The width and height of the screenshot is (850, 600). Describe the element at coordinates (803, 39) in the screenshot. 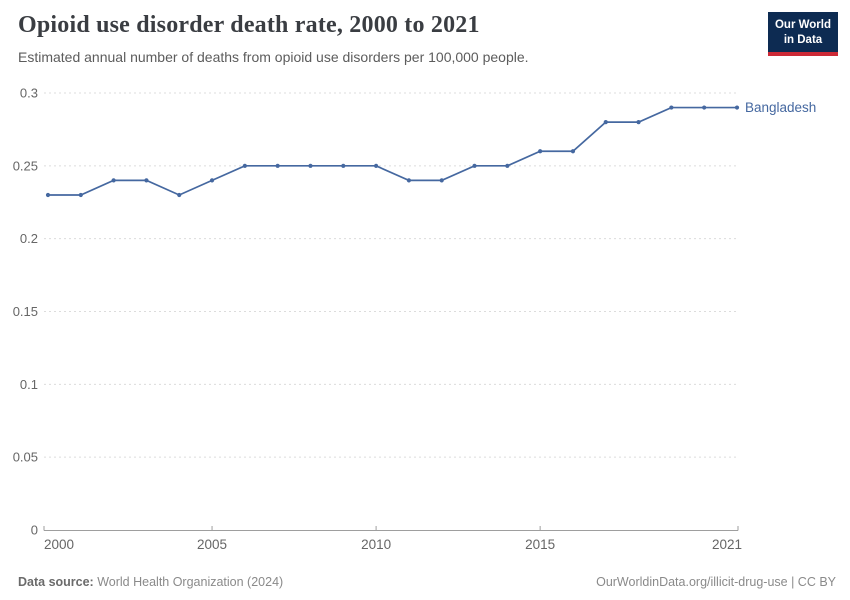

I see `logo-line-2: in Data` at that location.